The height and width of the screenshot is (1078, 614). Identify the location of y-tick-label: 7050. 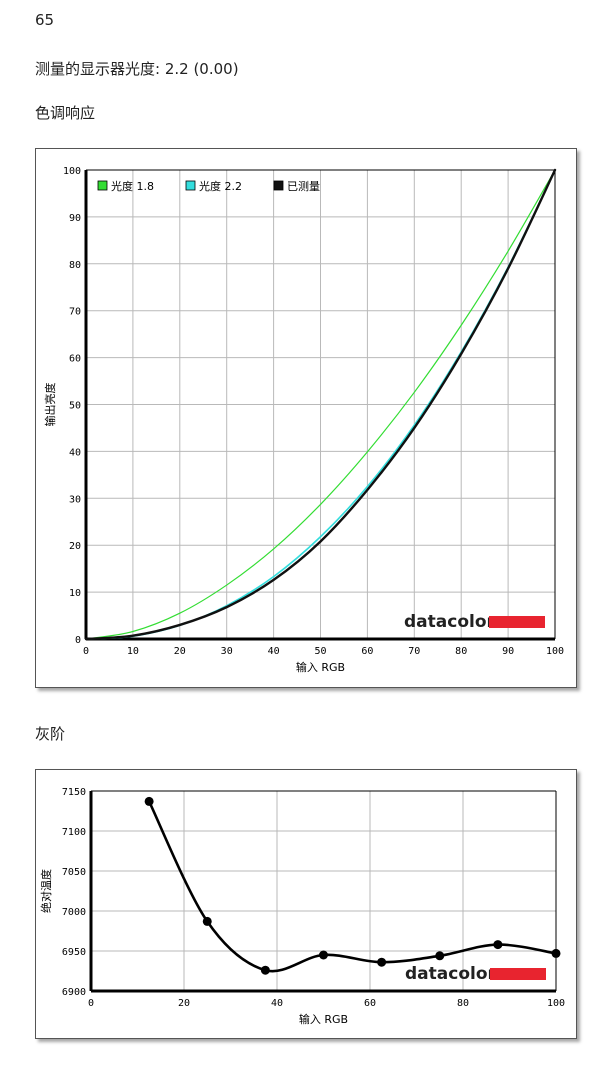
(74, 872).